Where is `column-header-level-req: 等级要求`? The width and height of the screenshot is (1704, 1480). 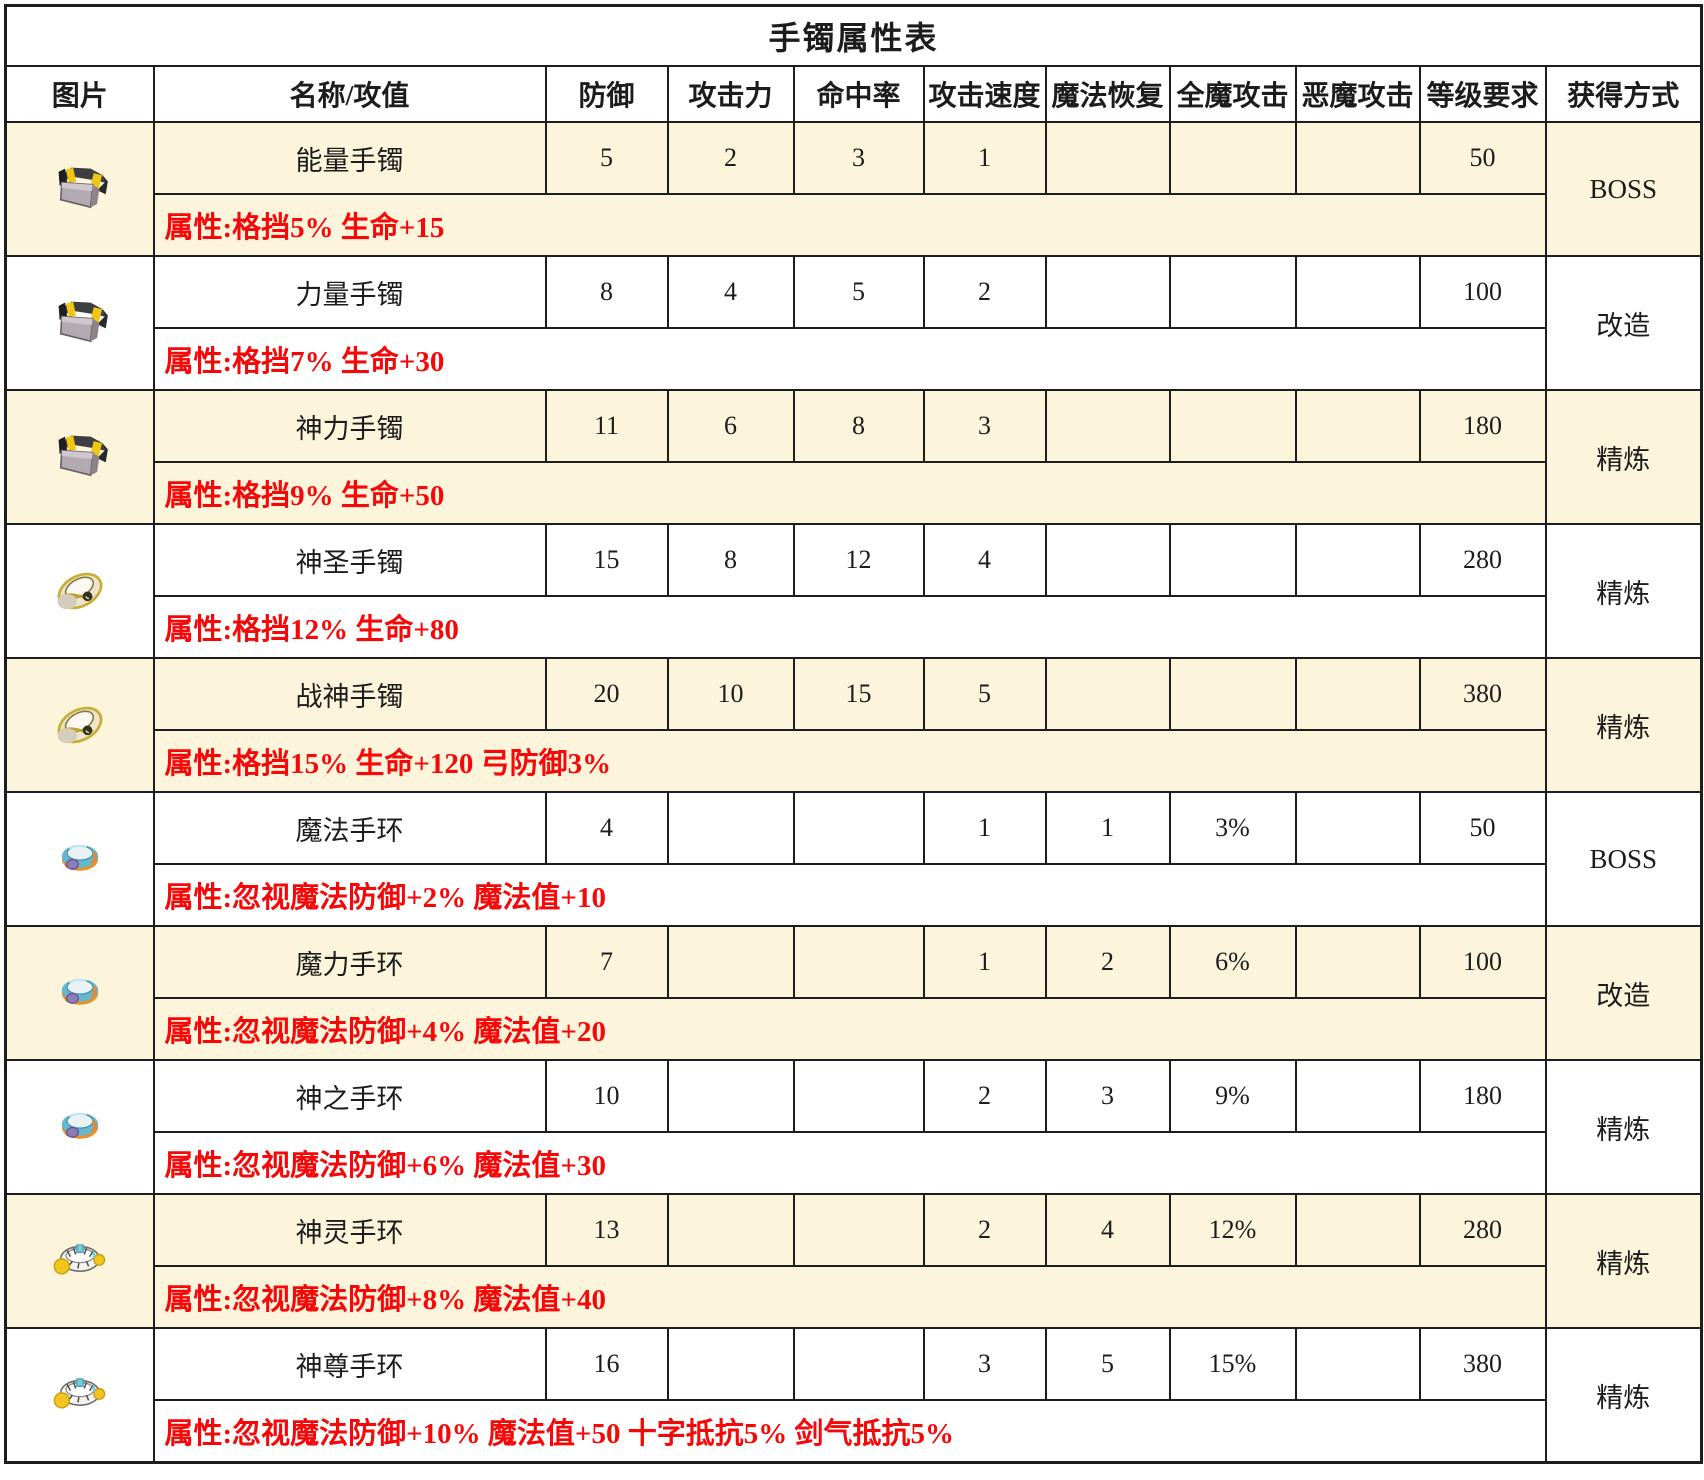
column-header-level-req: 等级要求 is located at coordinates (1482, 94).